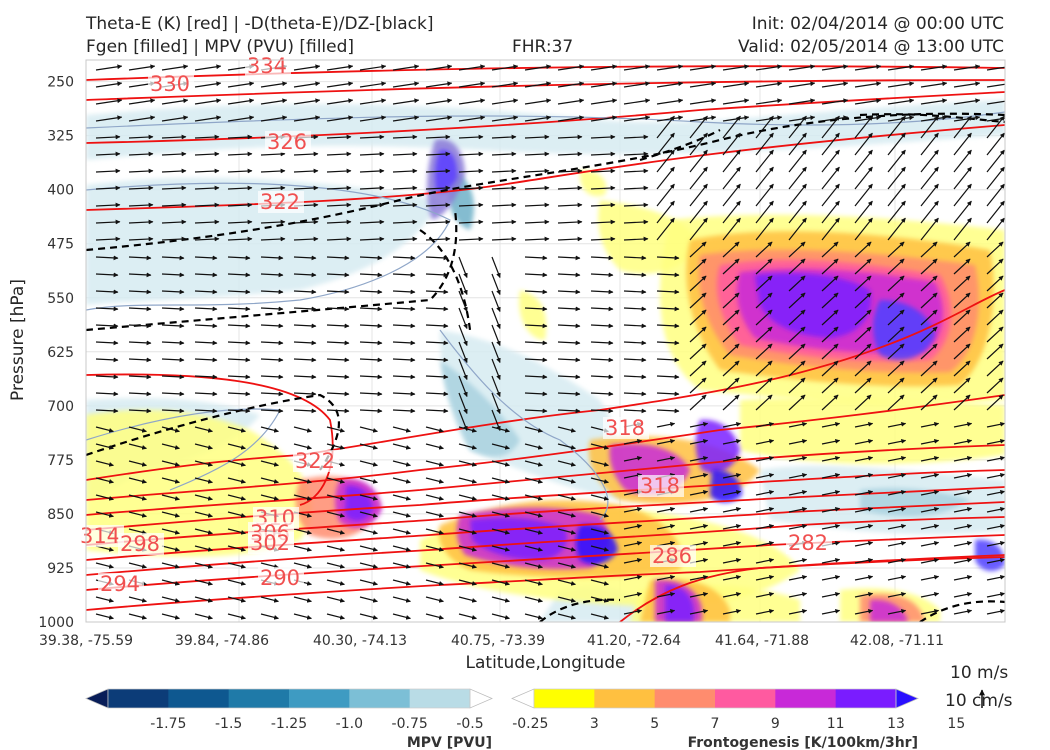  I want to click on y-tick-label: 625, so click(60, 353).